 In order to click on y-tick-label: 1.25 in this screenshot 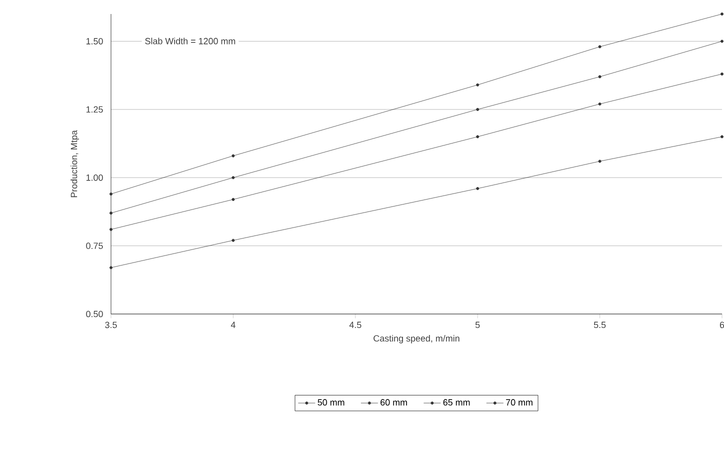, I will do `click(94, 109)`.